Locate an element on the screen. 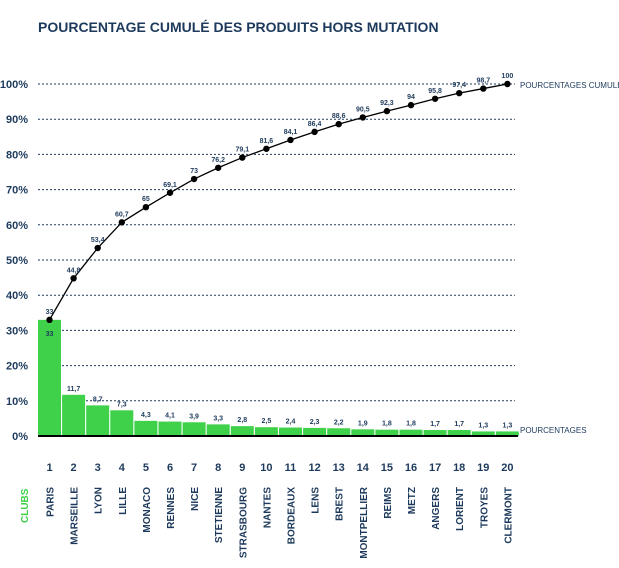 This screenshot has height=568, width=619. bar-lyon is located at coordinates (98, 420).